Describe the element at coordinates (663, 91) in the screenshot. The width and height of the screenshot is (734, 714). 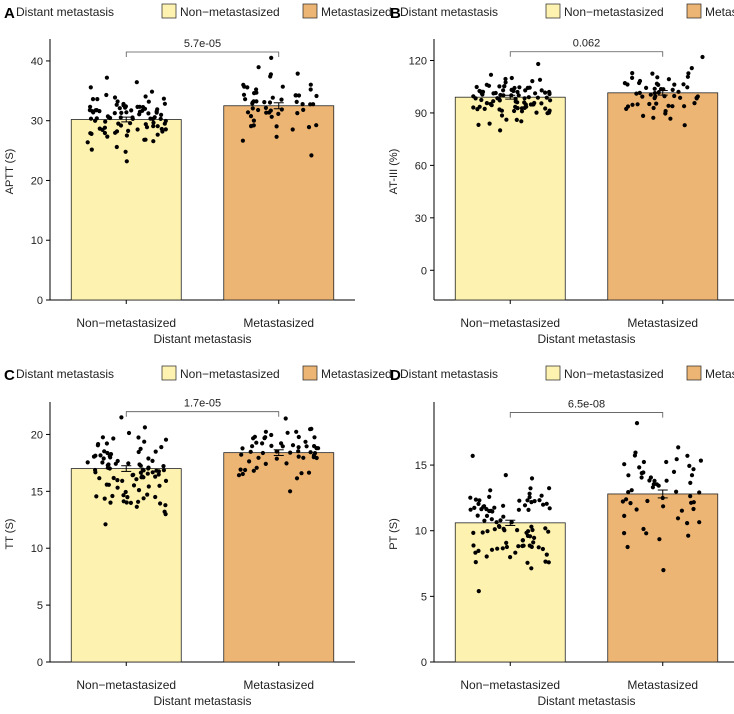
I see `data-points-metastasized` at that location.